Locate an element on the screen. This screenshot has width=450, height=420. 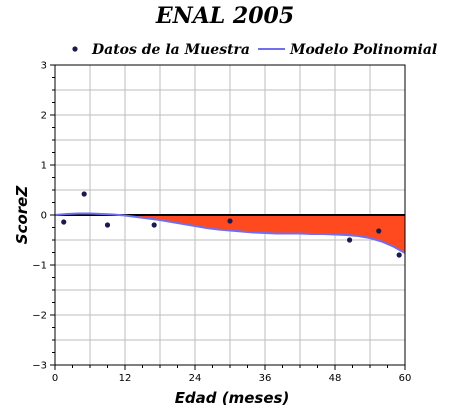
legend-marker-points is located at coordinates (75, 49).